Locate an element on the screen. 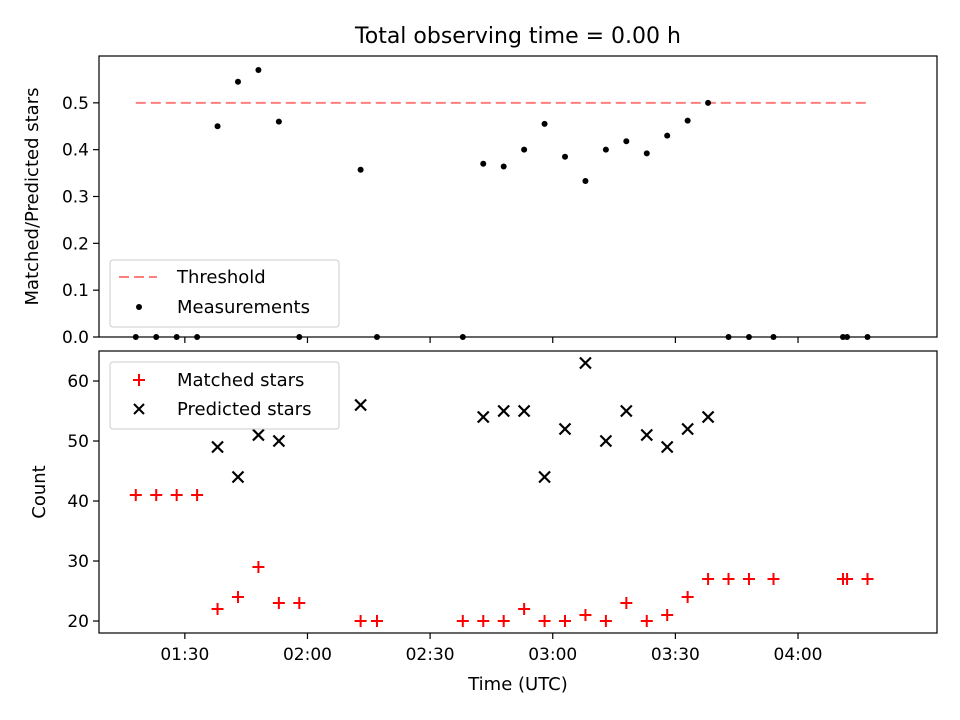 Image resolution: width=960 pixels, height=720 pixels. bottom-y-tick-label: 30 is located at coordinates (78, 562).